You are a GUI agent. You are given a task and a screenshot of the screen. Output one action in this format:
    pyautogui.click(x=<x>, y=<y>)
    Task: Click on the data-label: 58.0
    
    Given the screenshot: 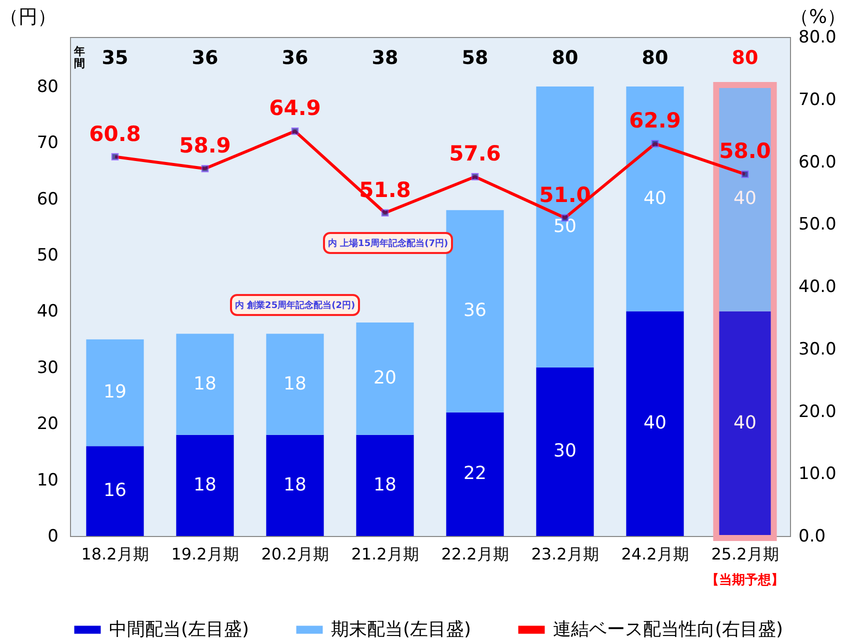 What is the action you would take?
    pyautogui.click(x=745, y=151)
    